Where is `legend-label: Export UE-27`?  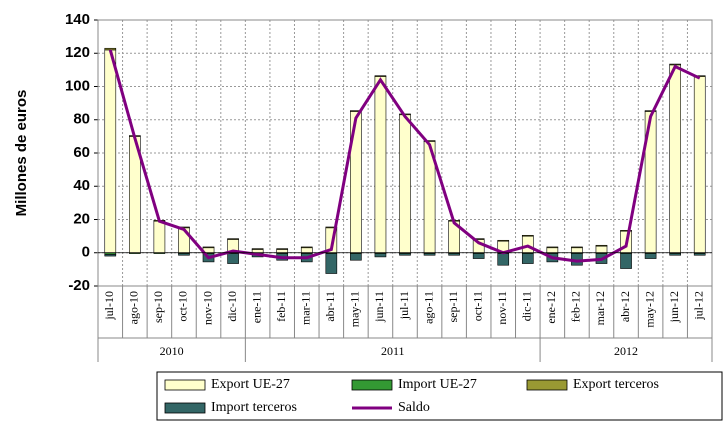 legend-label: Export UE-27 is located at coordinates (250, 384).